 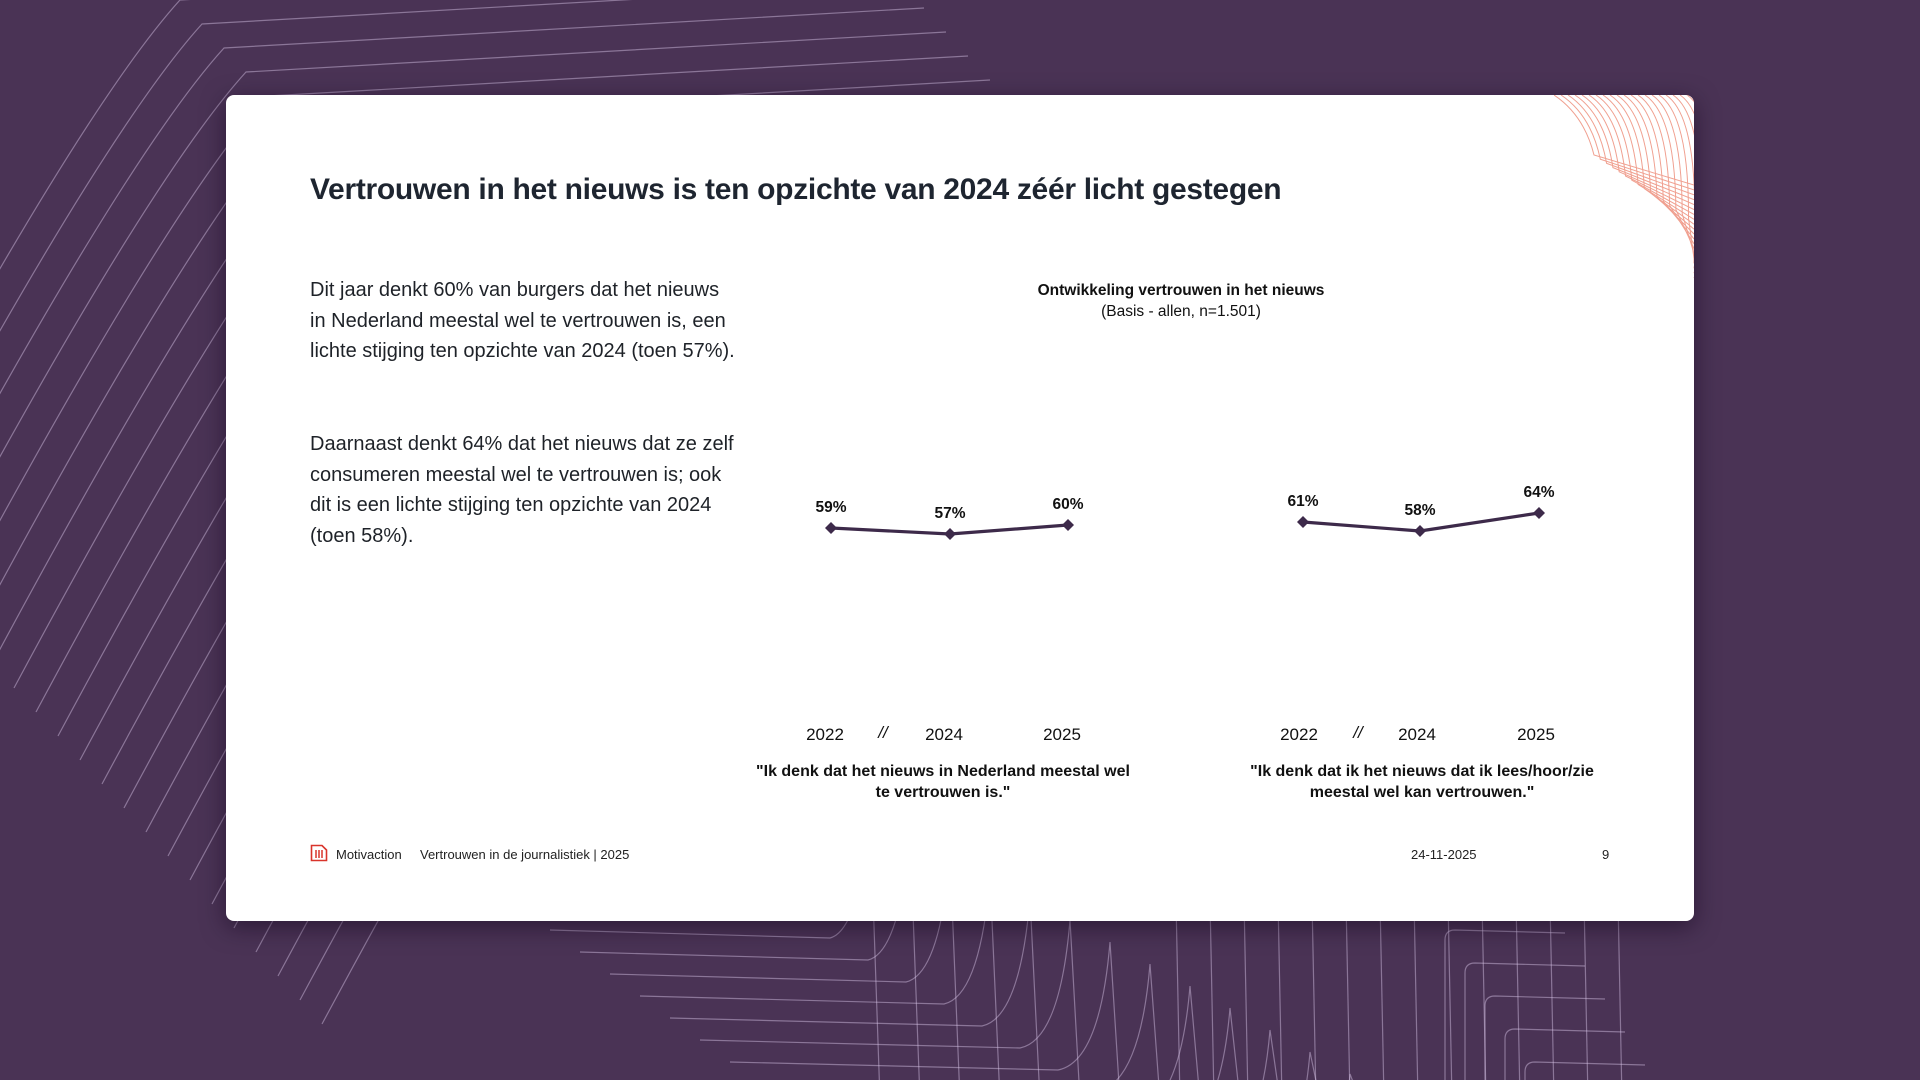 What do you see at coordinates (525, 854) in the screenshot?
I see `footer-document-title: Vertrouwen in de journalistiek | 2025` at bounding box center [525, 854].